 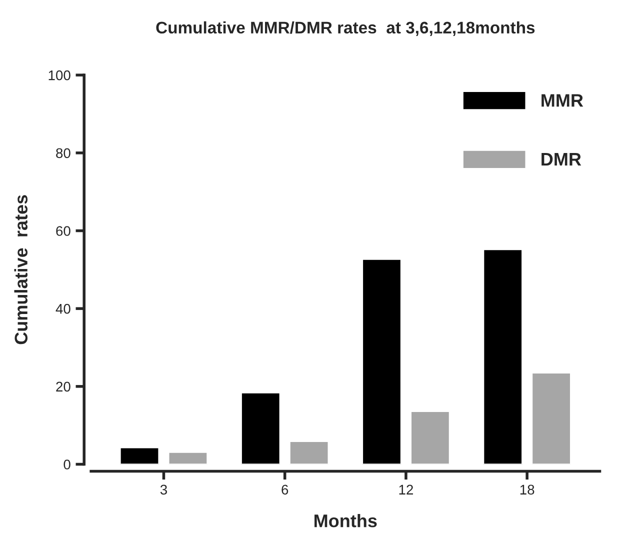 What do you see at coordinates (63, 231) in the screenshot?
I see `y-tick-label: 60` at bounding box center [63, 231].